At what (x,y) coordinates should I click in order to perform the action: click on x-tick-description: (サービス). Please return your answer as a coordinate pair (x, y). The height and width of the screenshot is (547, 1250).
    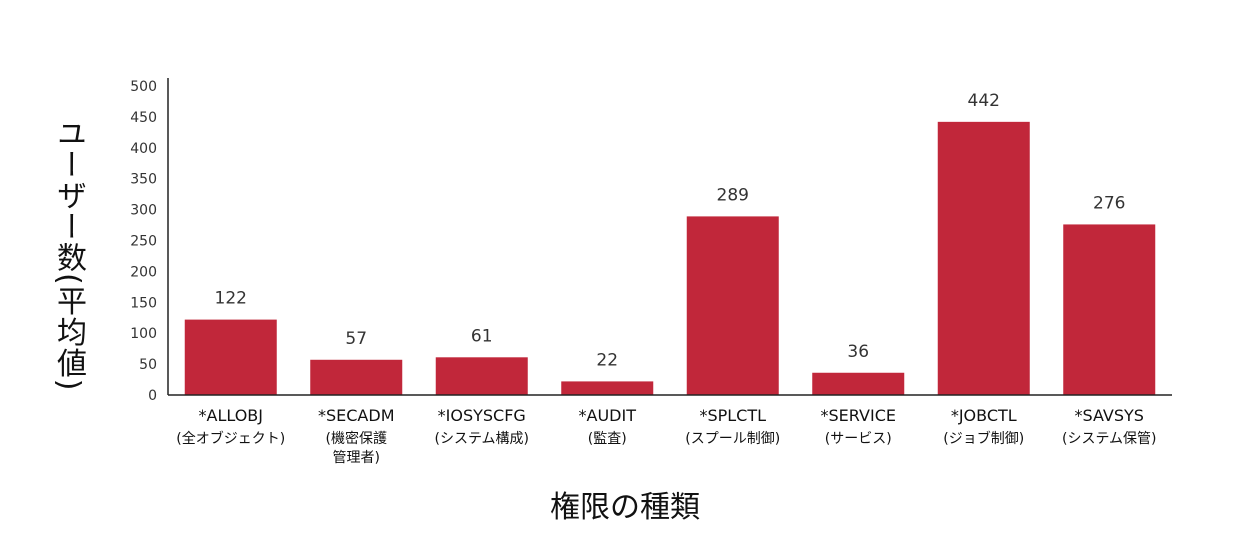
    Looking at the image, I should click on (858, 439).